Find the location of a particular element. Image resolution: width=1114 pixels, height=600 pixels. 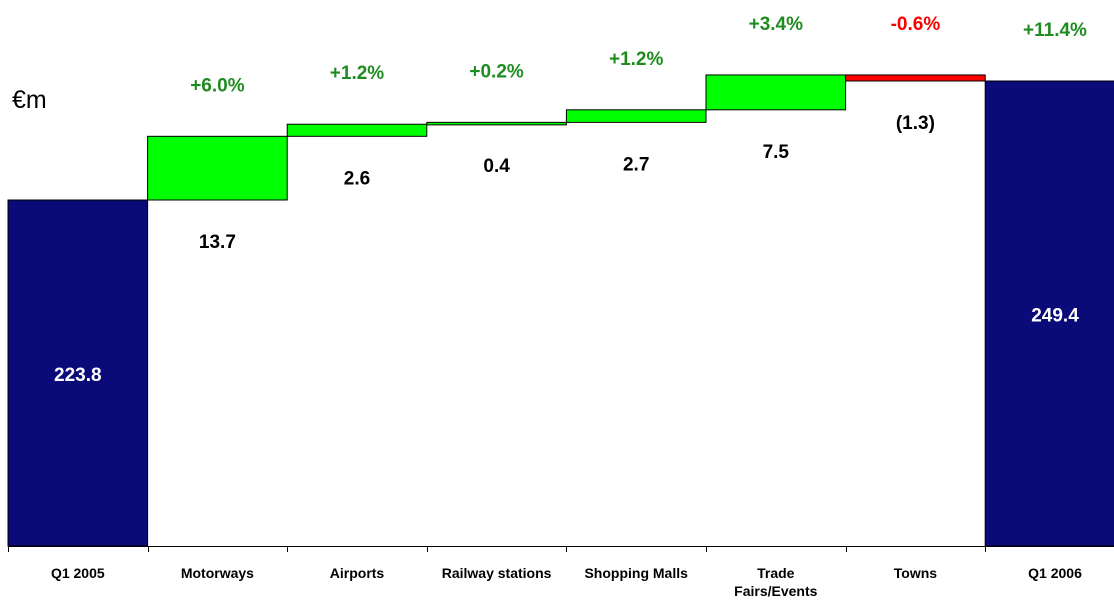

category-label: Trade is located at coordinates (776, 573).